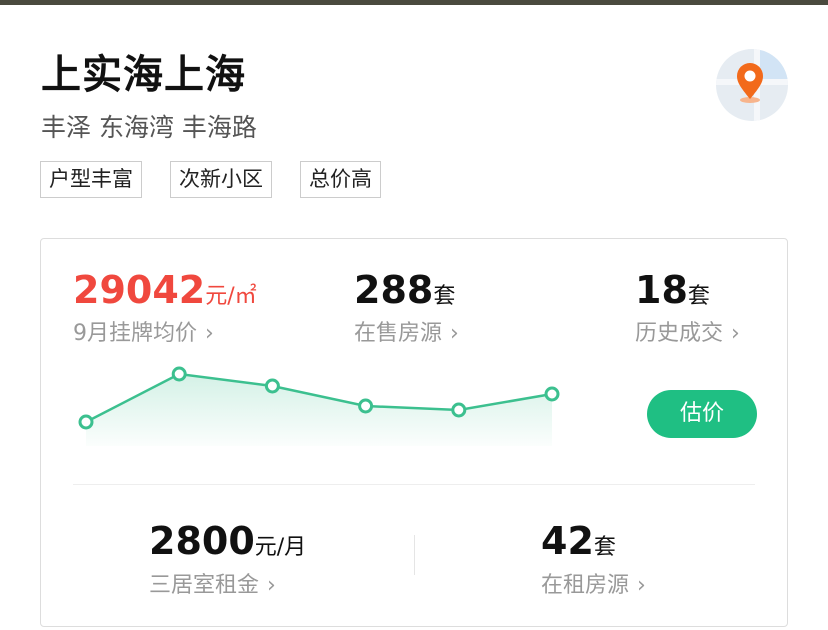 Image resolution: width=828 pixels, height=630 pixels. I want to click on map-button, so click(752, 85).